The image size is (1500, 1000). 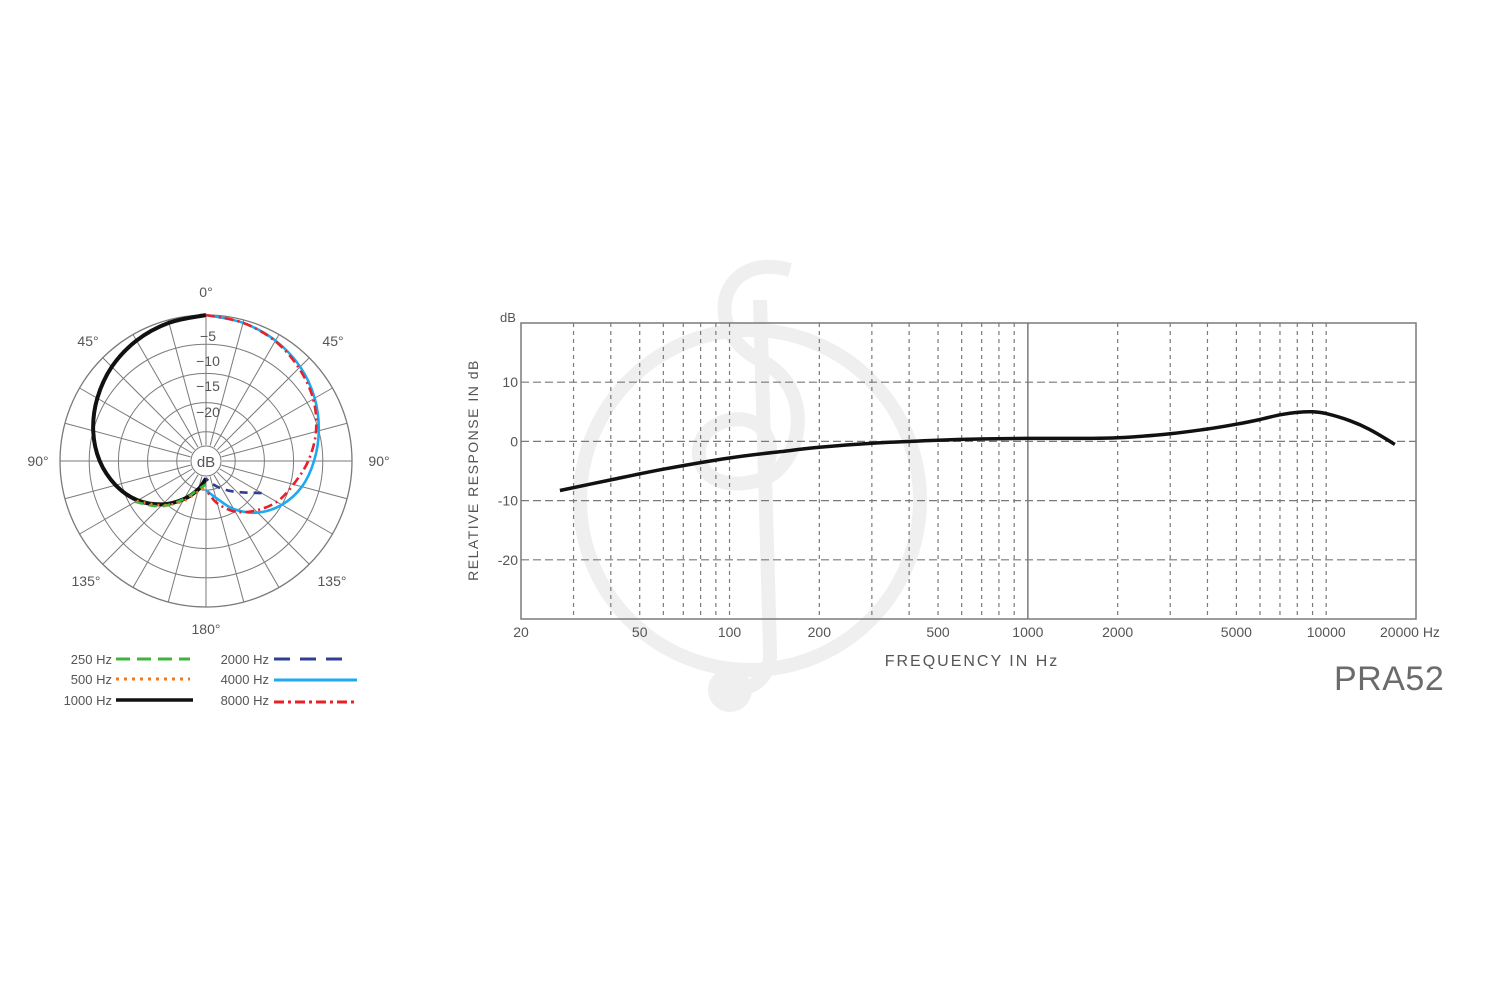 What do you see at coordinates (1236, 632) in the screenshot?
I see `x-tick-label: 5000` at bounding box center [1236, 632].